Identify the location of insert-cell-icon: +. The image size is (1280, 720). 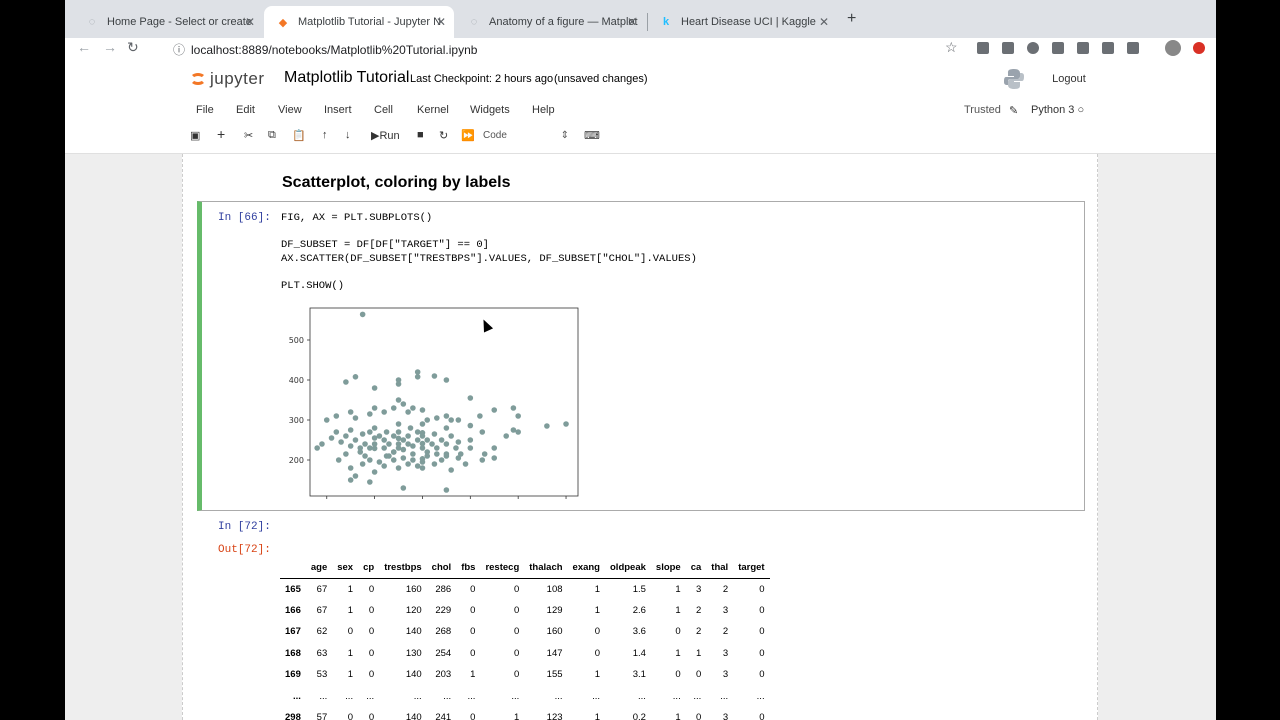
(221, 134).